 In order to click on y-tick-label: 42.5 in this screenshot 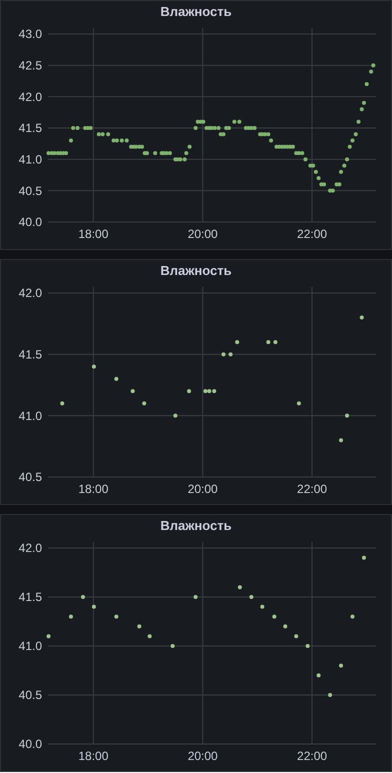, I will do `click(30, 65)`.